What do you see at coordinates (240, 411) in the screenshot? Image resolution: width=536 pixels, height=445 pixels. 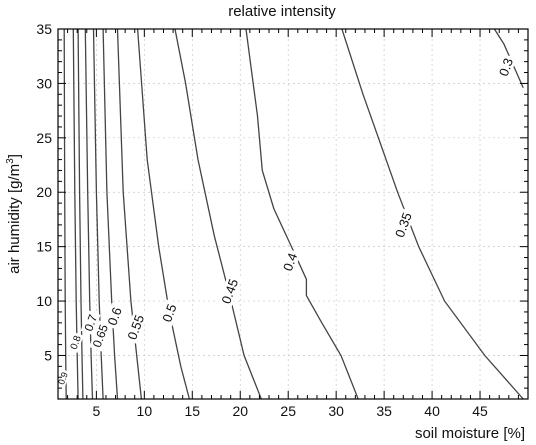 I see `x-tick-label: 20` at bounding box center [240, 411].